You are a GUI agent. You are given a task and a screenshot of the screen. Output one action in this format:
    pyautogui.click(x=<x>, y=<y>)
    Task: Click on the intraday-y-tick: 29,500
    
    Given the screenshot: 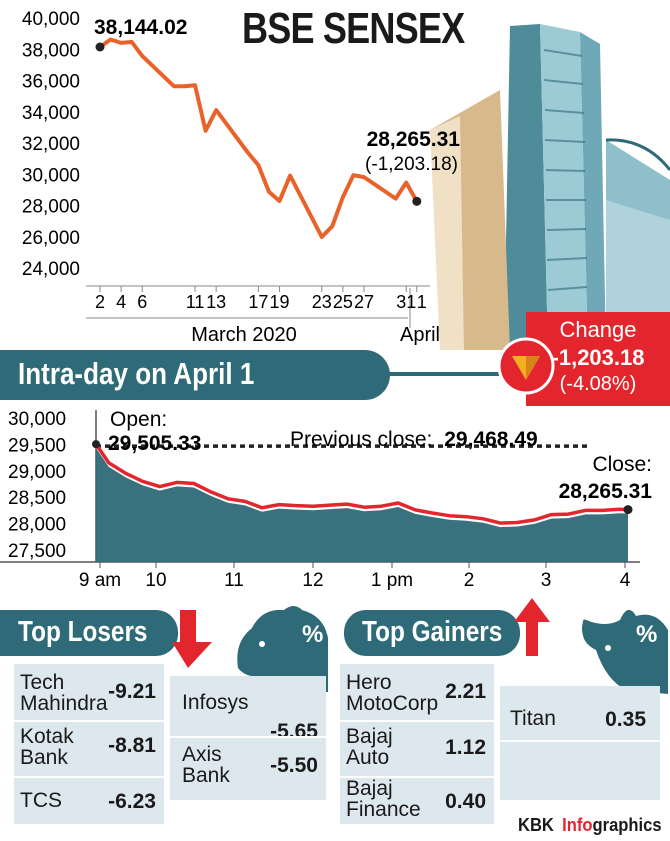 What is the action you would take?
    pyautogui.click(x=37, y=445)
    